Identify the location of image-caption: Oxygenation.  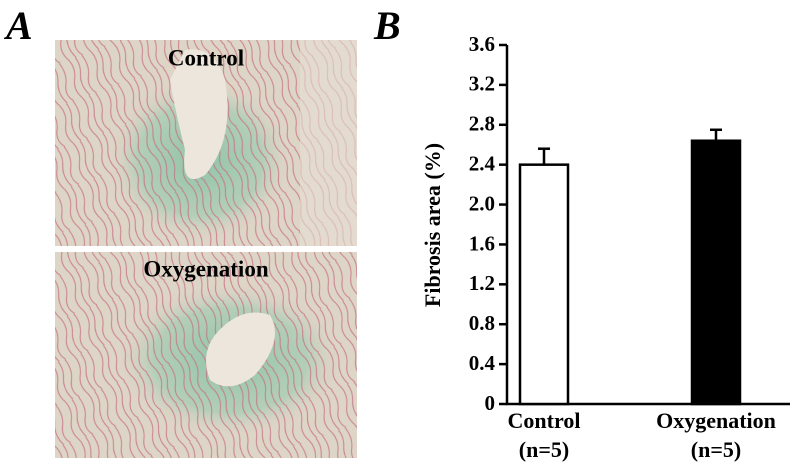
(205, 268).